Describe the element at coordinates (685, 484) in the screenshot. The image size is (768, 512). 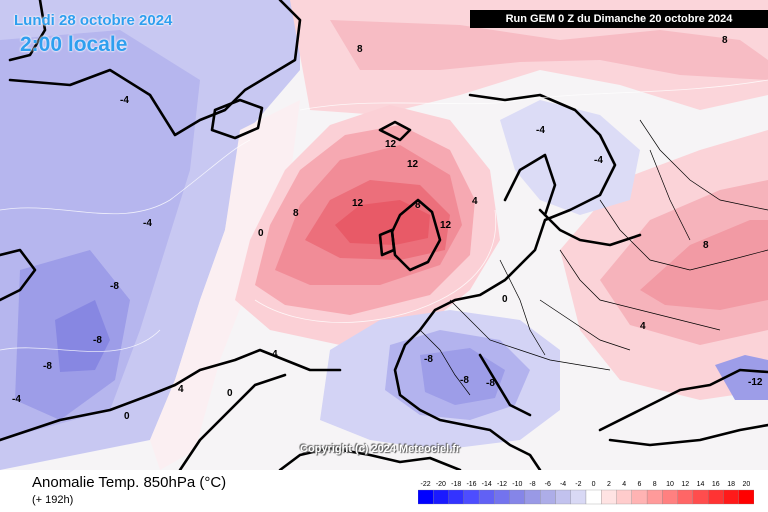
I see `legend-tick-label: 12` at that location.